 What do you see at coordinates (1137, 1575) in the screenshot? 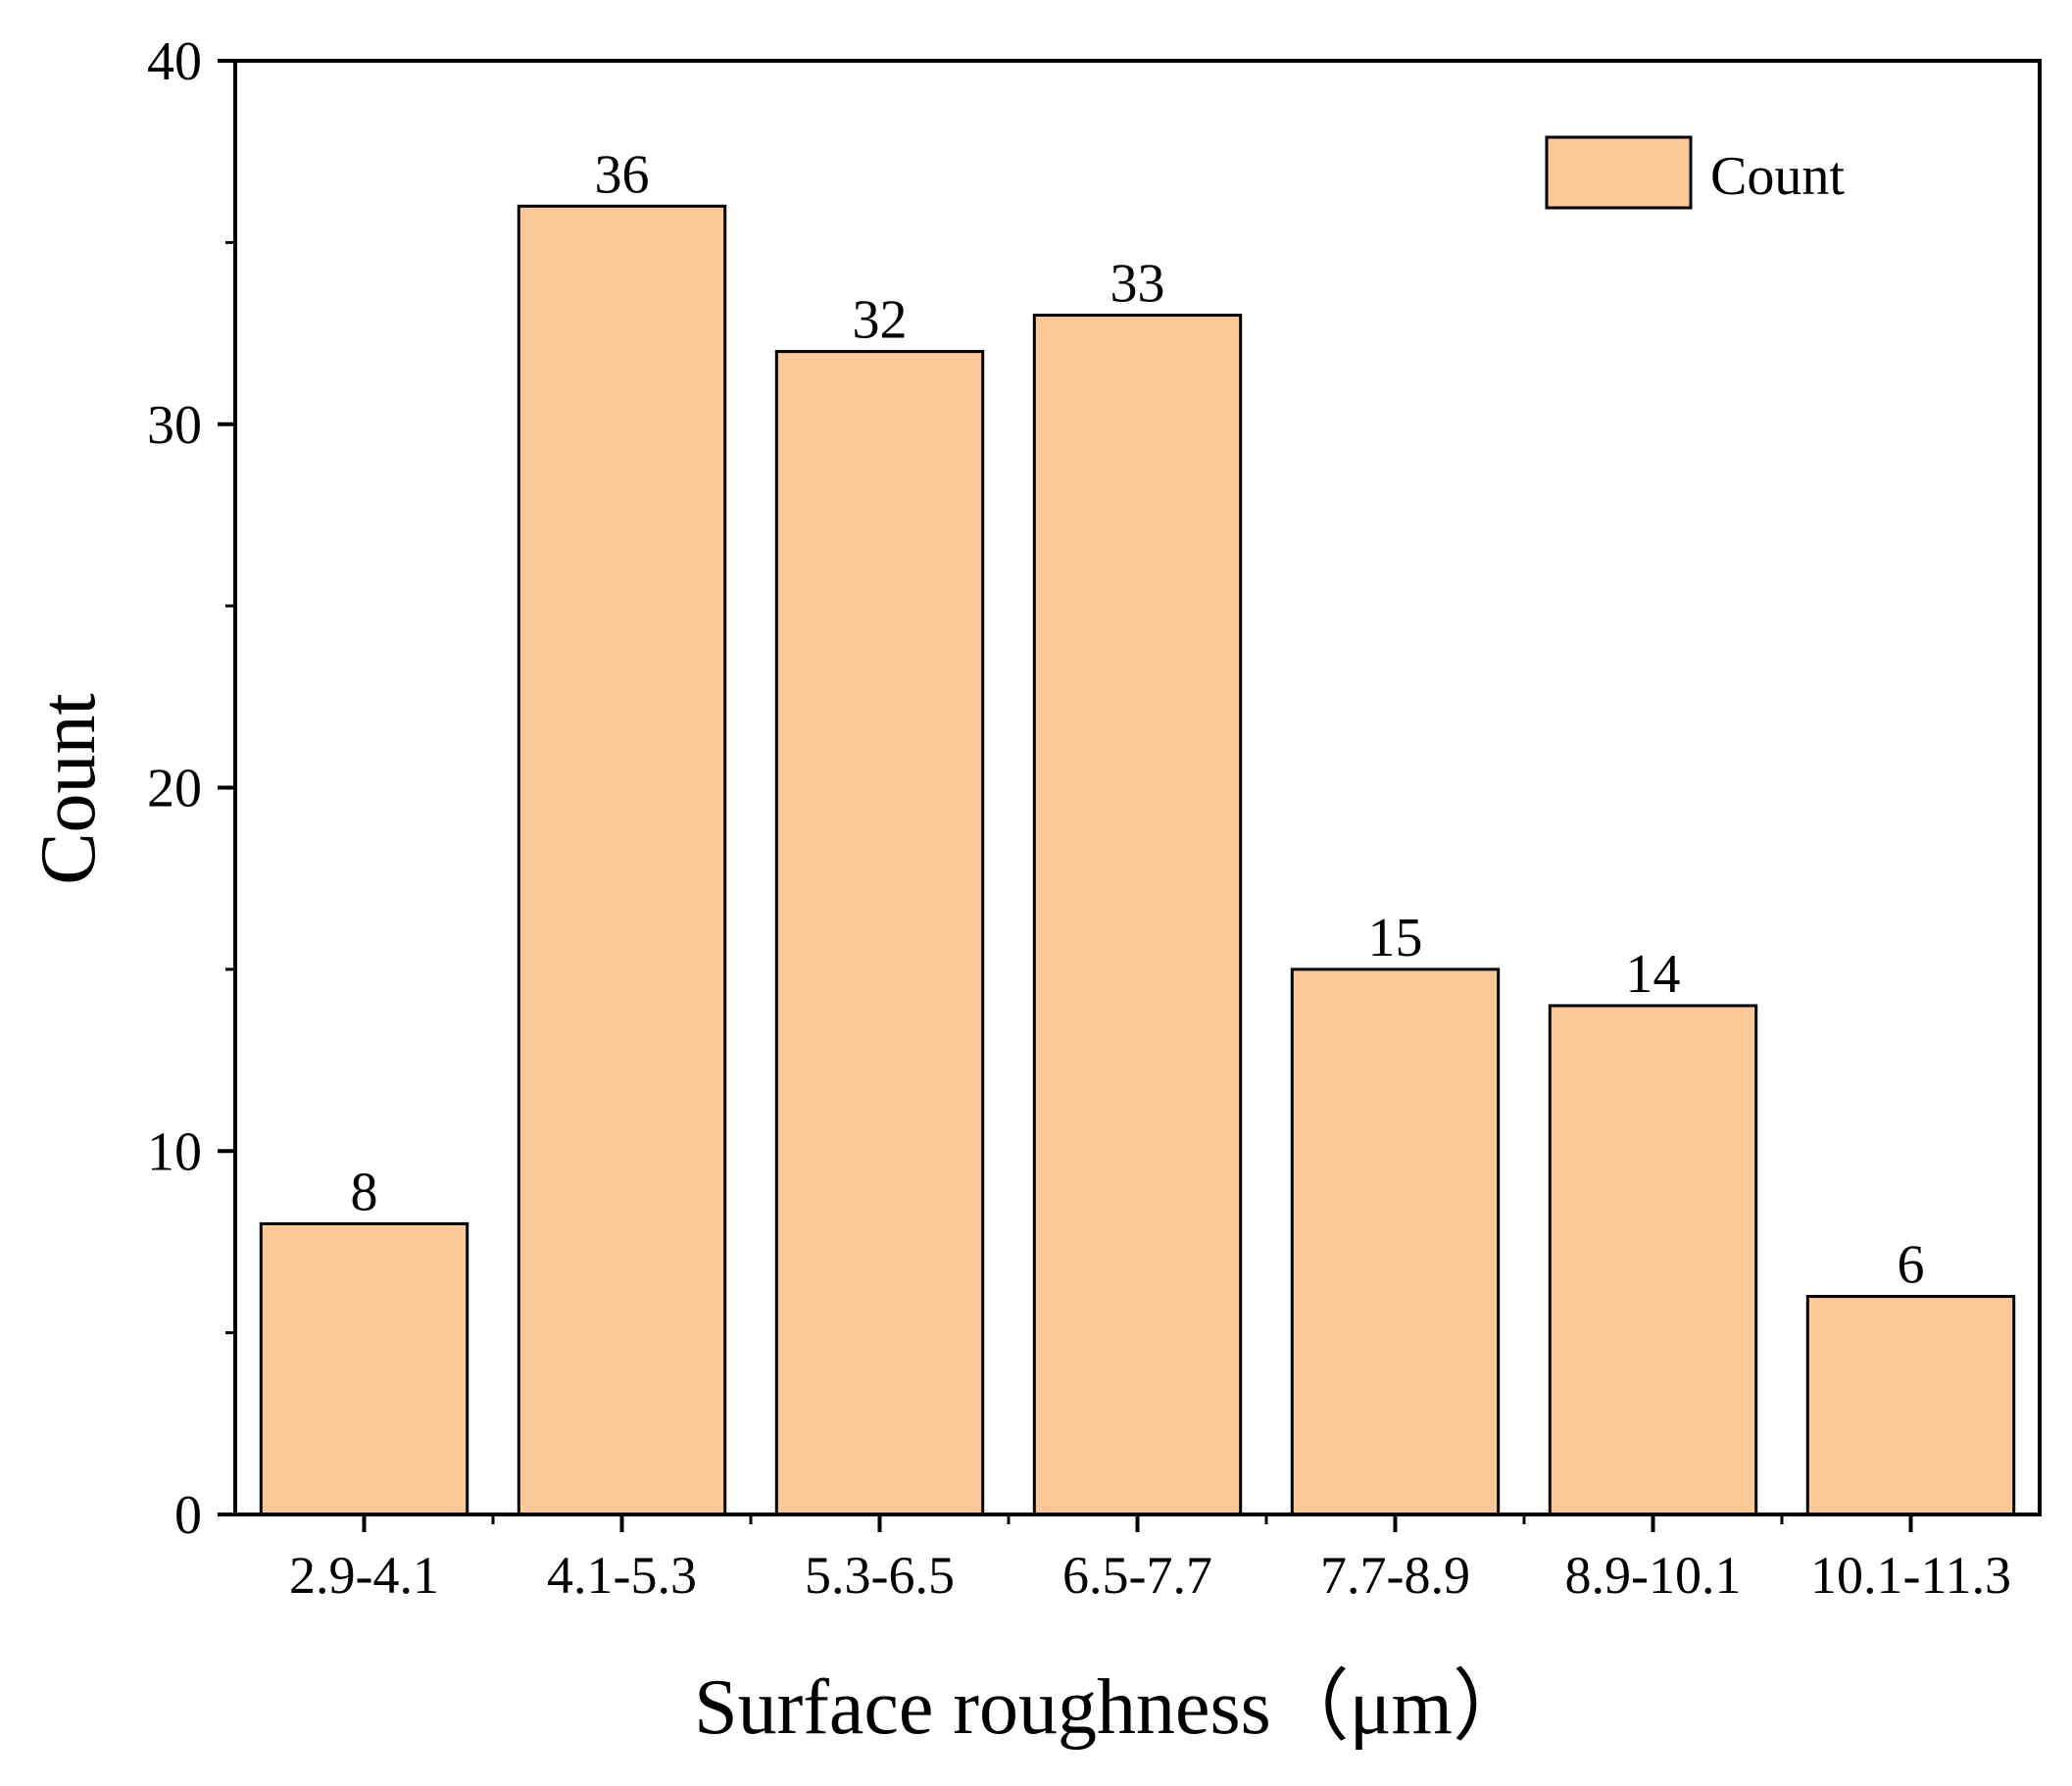
I see `x-tick-label-6.5-7.7: 6.5-7.7` at bounding box center [1137, 1575].